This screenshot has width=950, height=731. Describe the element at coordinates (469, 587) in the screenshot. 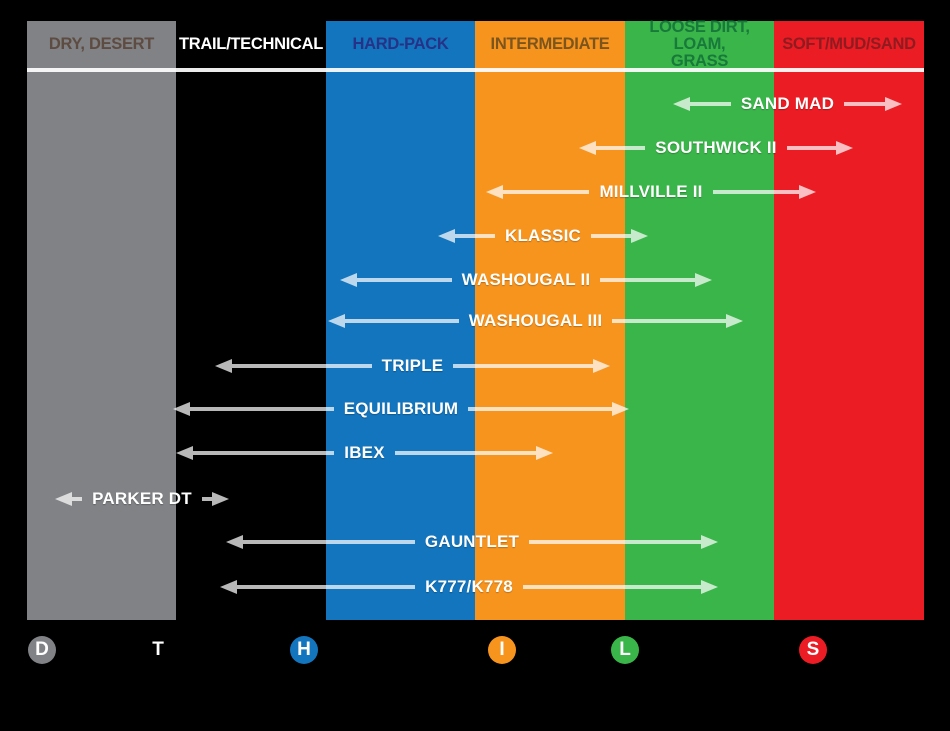

I see `tire-range-row: K777/K778` at that location.